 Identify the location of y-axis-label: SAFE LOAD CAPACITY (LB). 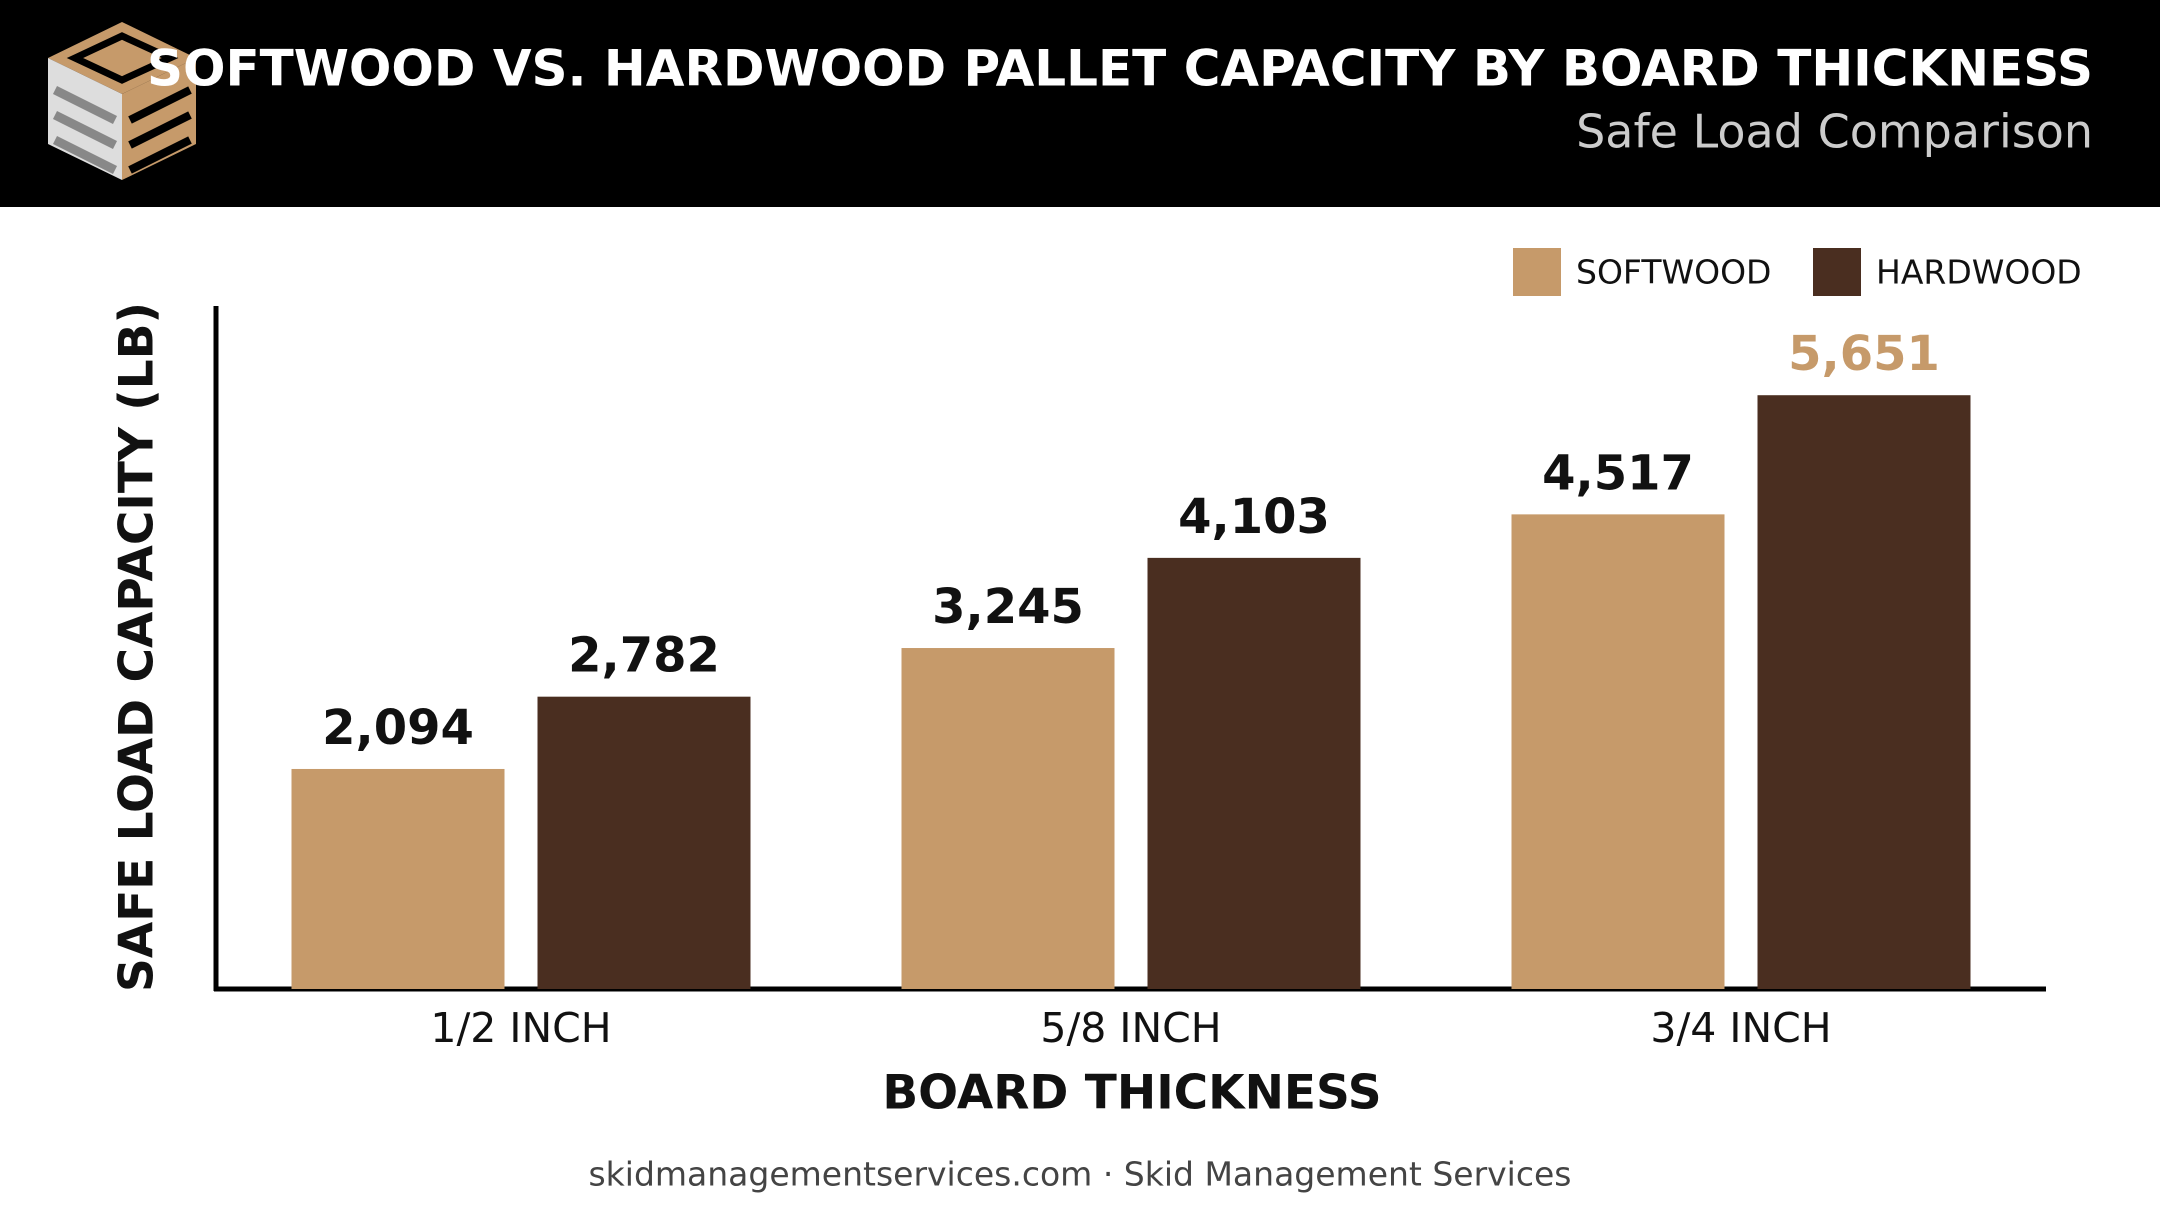
(137, 647).